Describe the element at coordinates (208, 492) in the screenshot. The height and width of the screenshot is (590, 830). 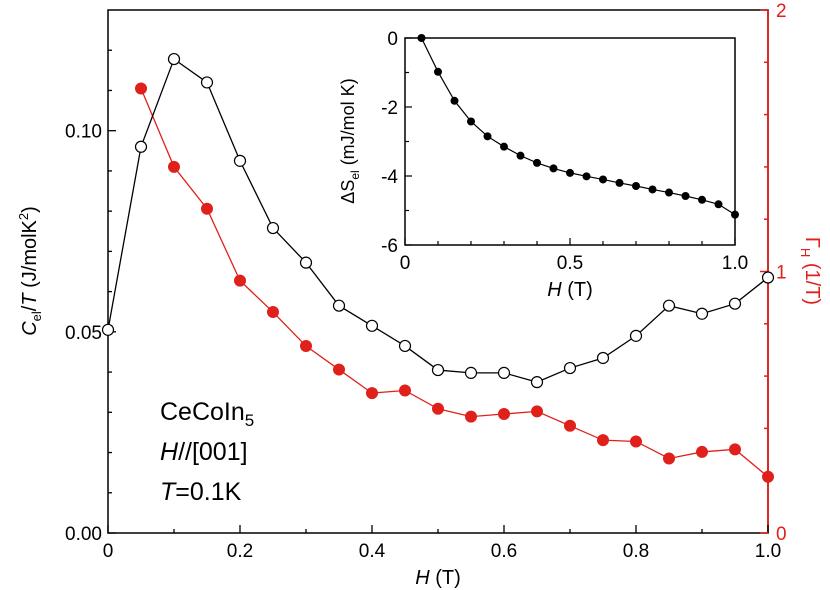
I see `annotation-temperature-value: =0.1K` at that location.